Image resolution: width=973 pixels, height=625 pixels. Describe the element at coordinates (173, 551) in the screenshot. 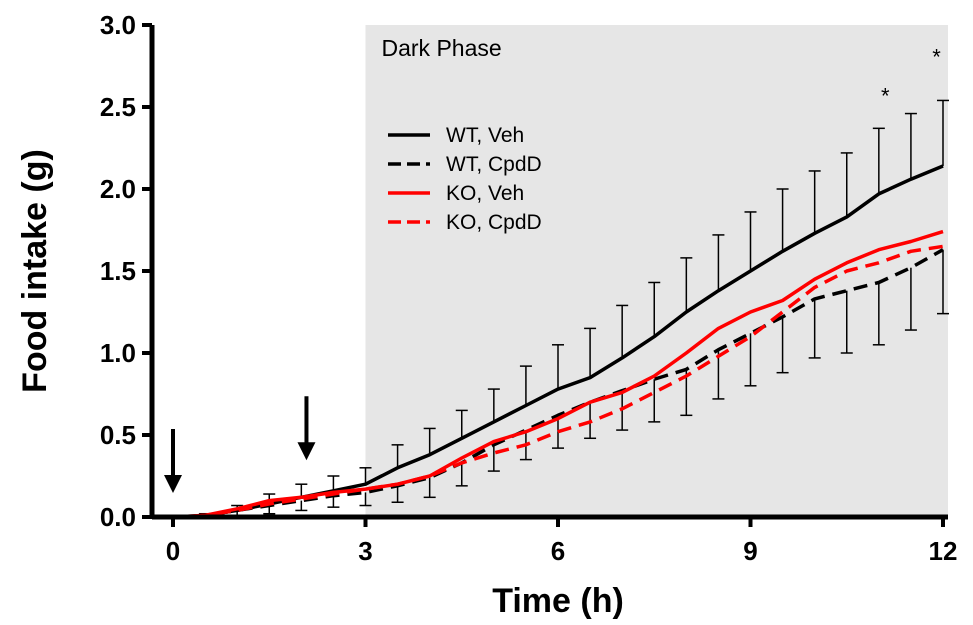

I see `x-tick-label: 0` at that location.